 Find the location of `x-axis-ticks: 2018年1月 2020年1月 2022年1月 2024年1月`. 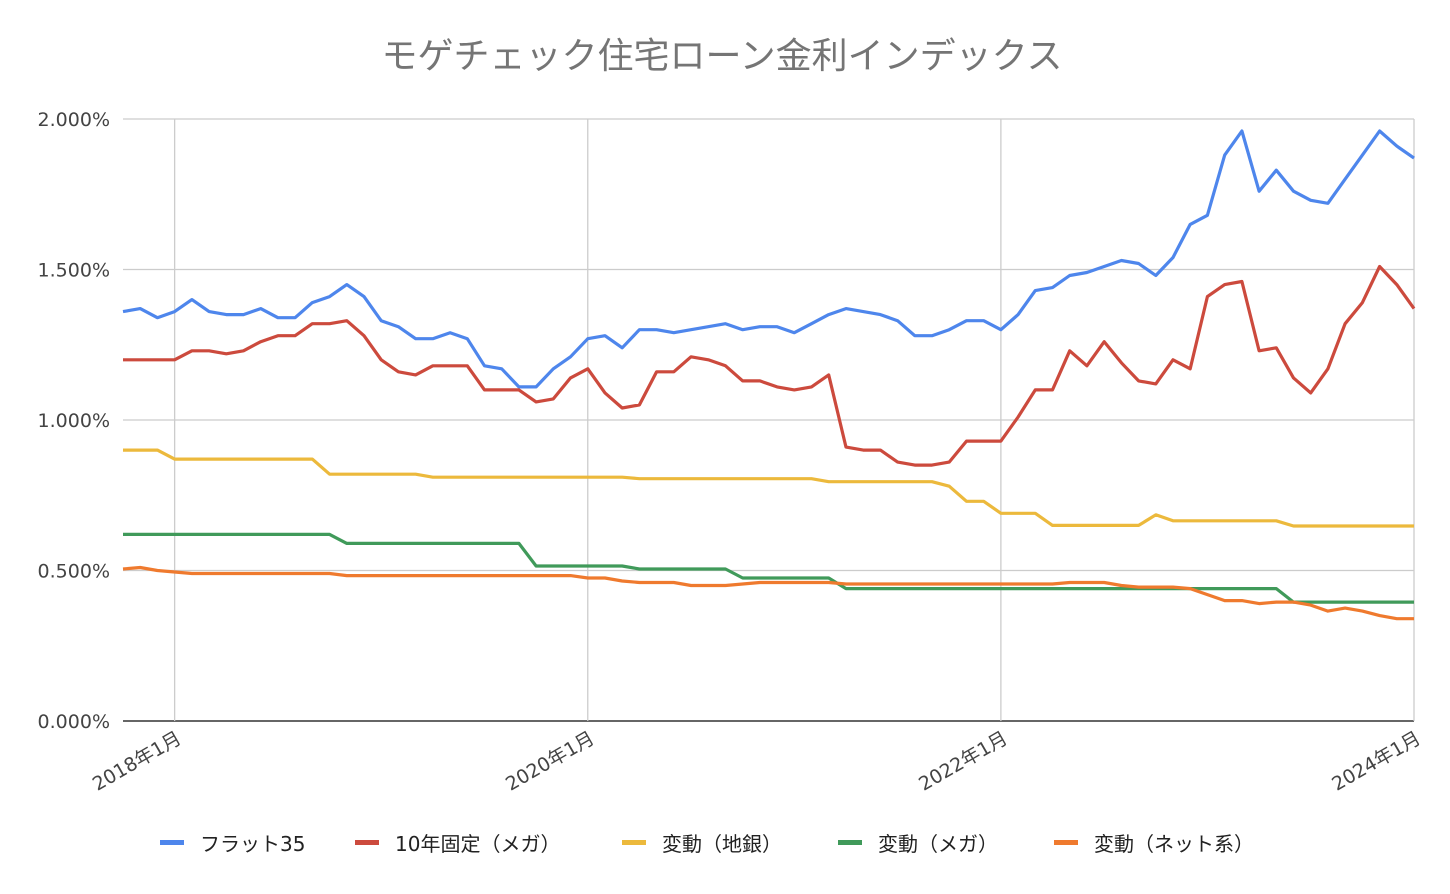

x-axis-ticks: 2018年1月 2020年1月 2022年1月 2024年1月 is located at coordinates (757, 761).